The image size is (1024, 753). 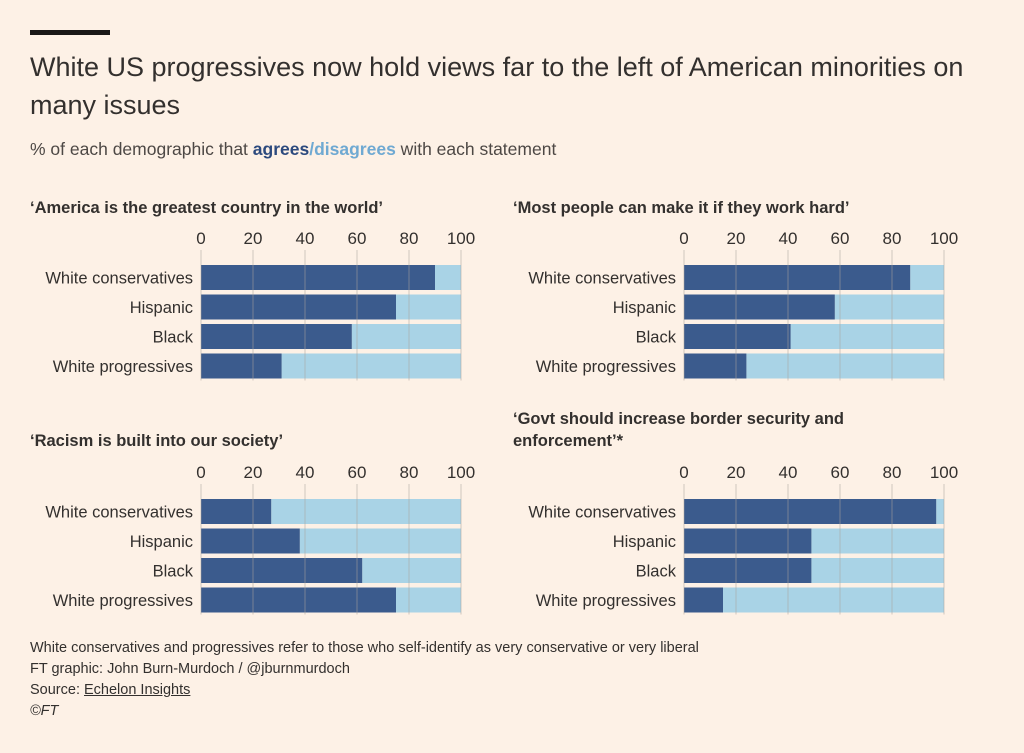 What do you see at coordinates (44, 711) in the screenshot?
I see `copyright: ©FT` at bounding box center [44, 711].